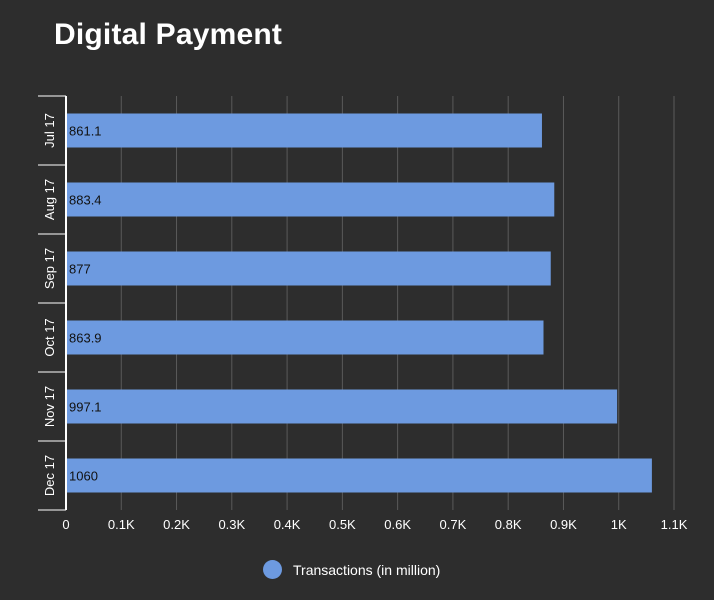  I want to click on x-tick-label: 0.2K, so click(176, 524).